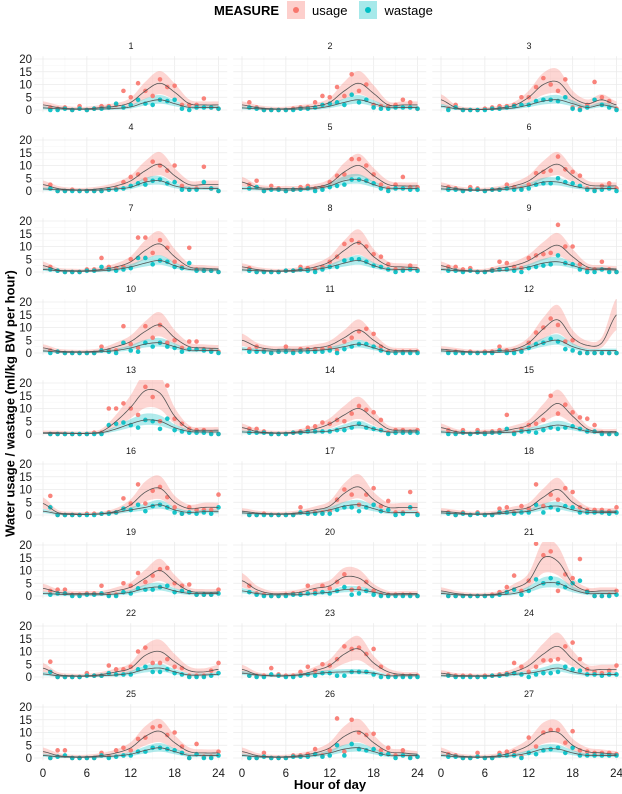 This screenshot has height=794, width=622. Describe the element at coordinates (25, 167) in the screenshot. I see `y-tick-label: 10` at that location.